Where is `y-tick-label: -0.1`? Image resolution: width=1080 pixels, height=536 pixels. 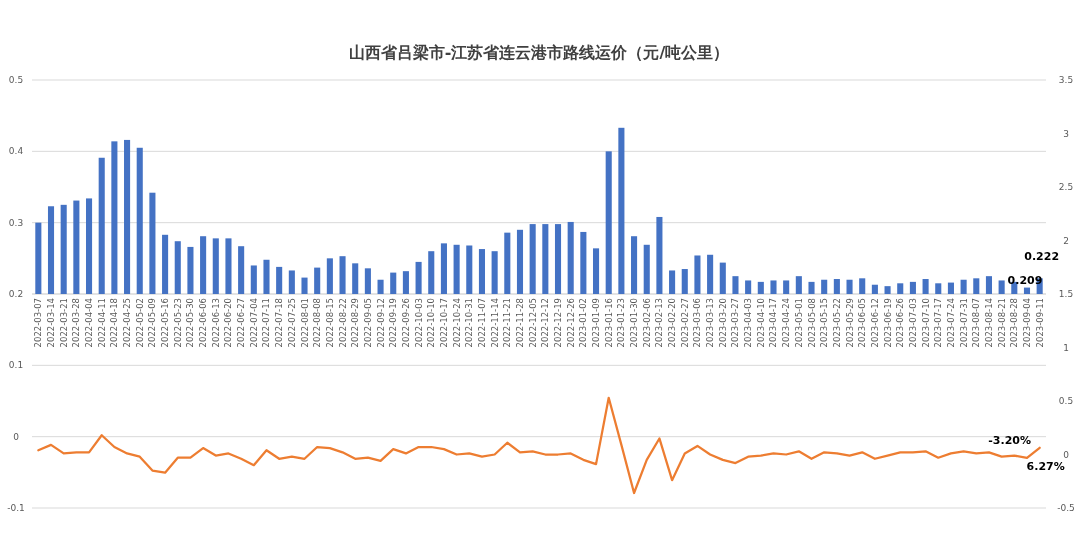
y-tick-label: -0.1 is located at coordinates (16, 508).